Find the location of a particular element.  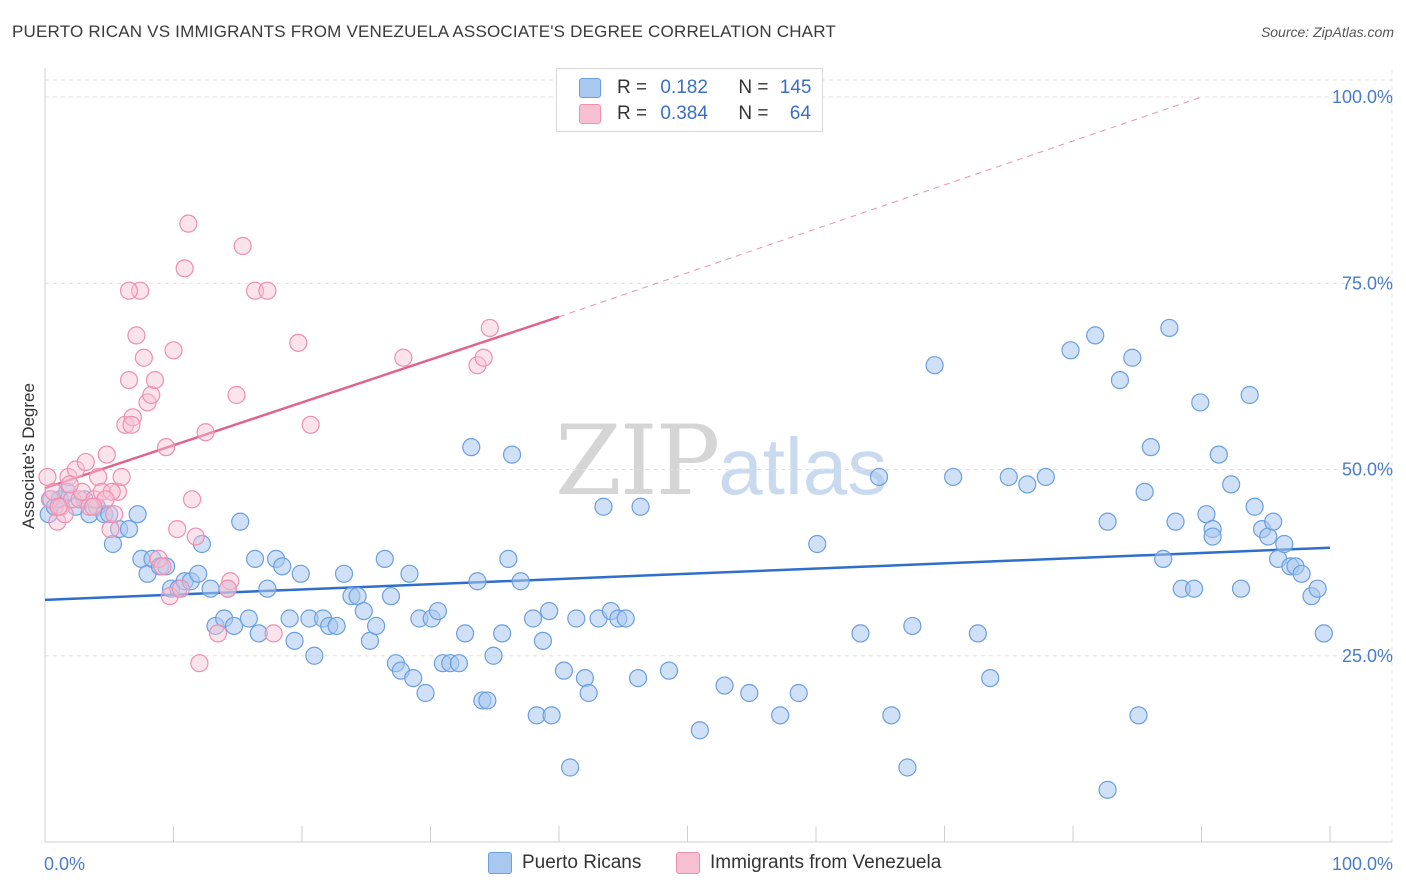

series-legend-item-venezuela: Immigrants from Venezuela is located at coordinates (808, 863).